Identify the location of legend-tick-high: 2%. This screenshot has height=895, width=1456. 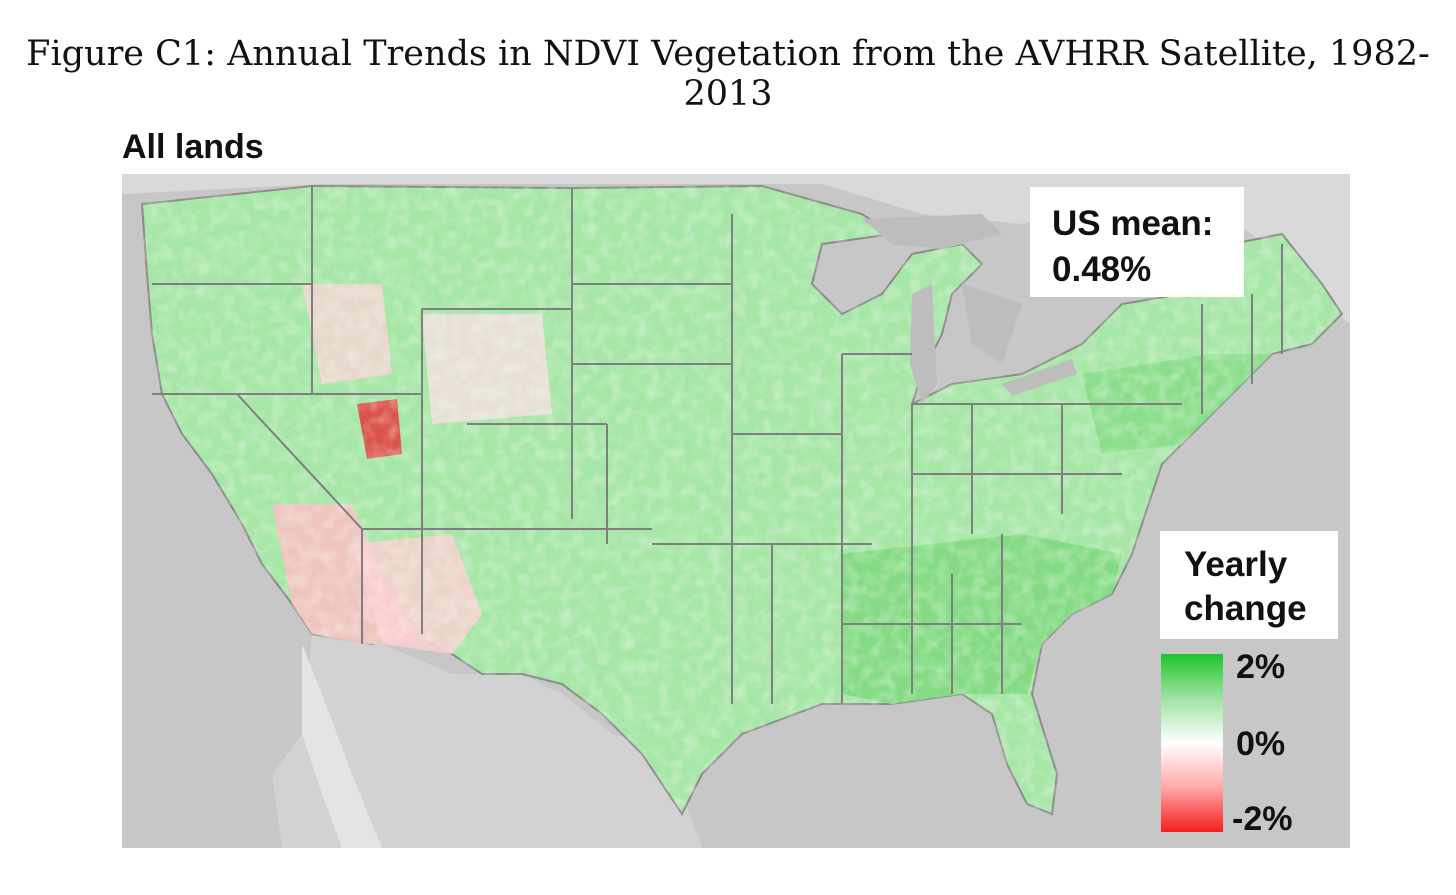
(1261, 667).